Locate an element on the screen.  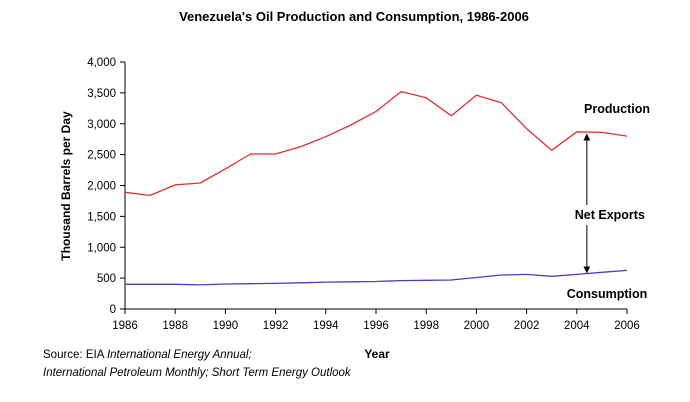
x-tick-label: 1986 is located at coordinates (125, 326).